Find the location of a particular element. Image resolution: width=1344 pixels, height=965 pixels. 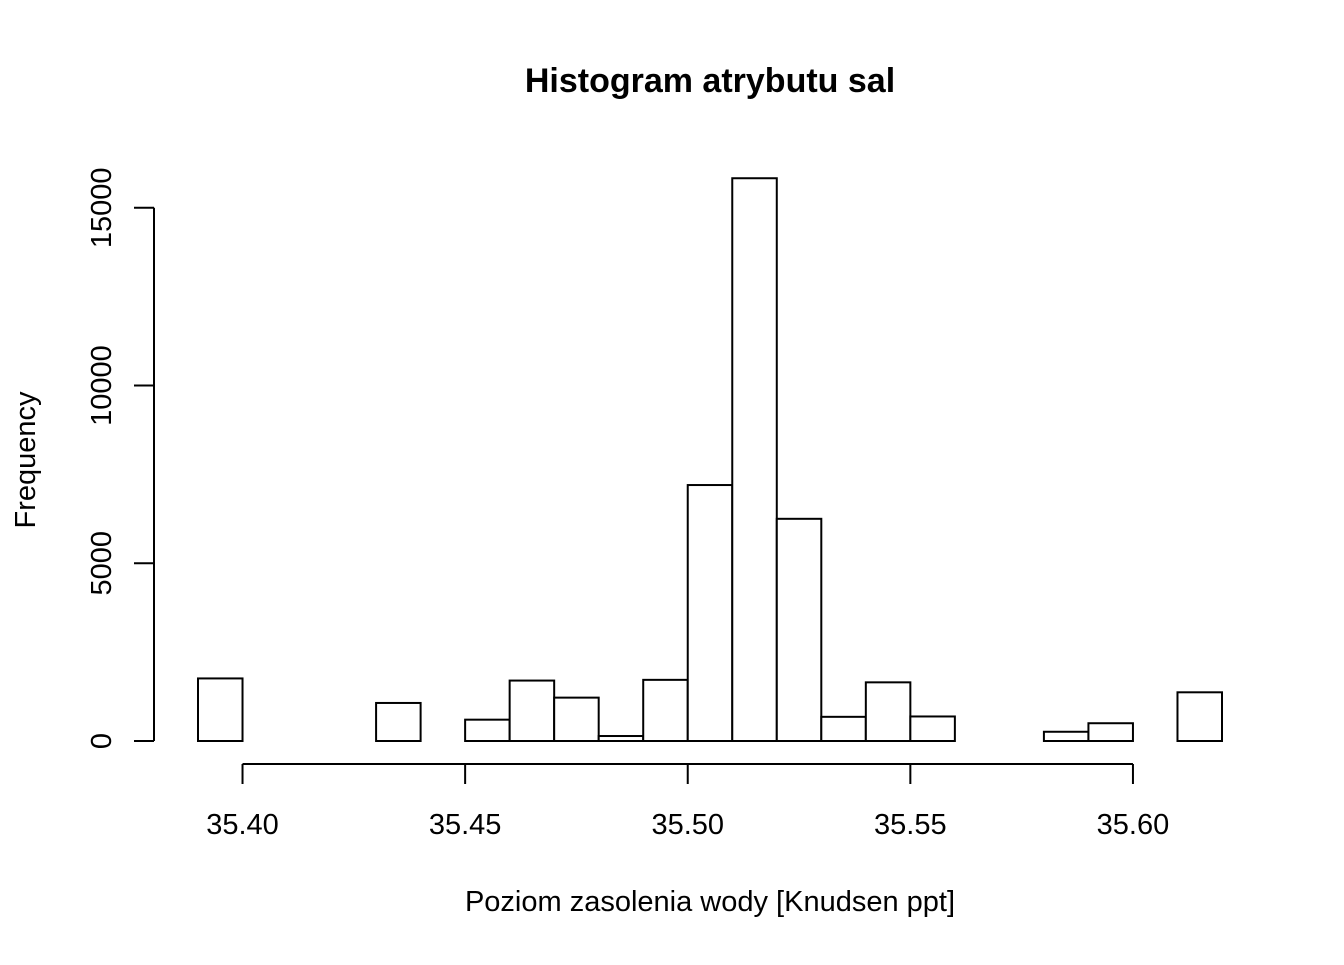

y-tick-label: 0 is located at coordinates (102, 741).